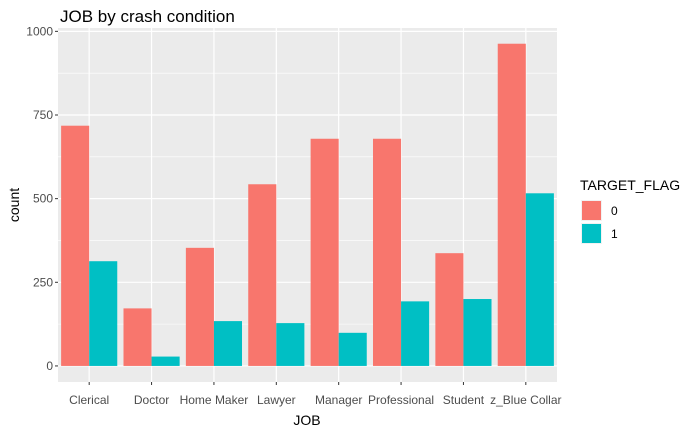 This screenshot has width=700, height=432. I want to click on chart-title: JOB by crash condition, so click(147, 16).